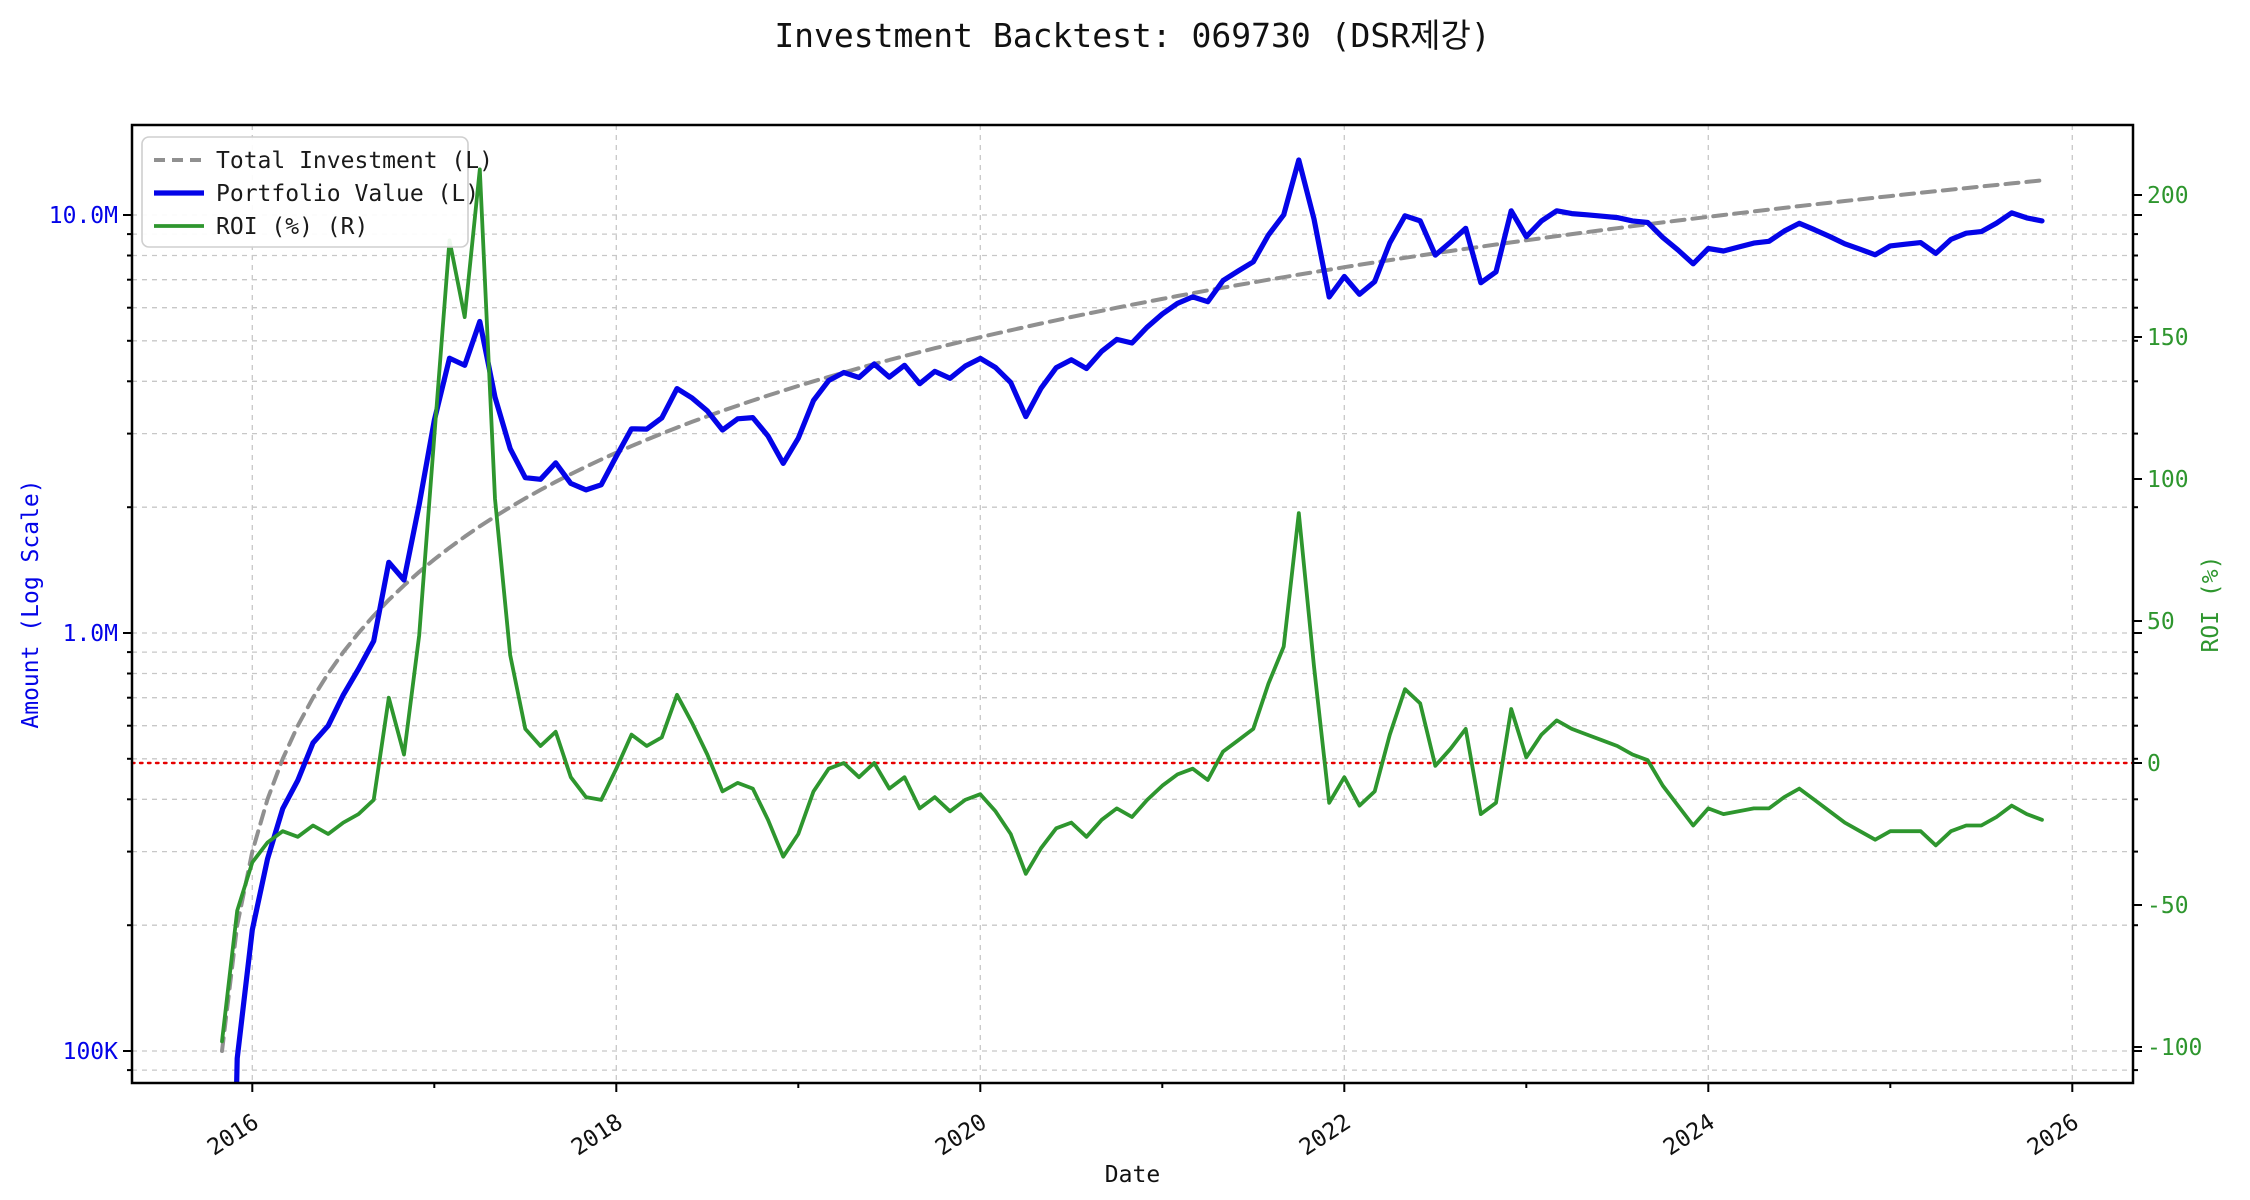 Image resolution: width=2250 pixels, height=1200 pixels. Describe the element at coordinates (961, 1135) in the screenshot. I see `x-axis-tick-label: 2020` at that location.